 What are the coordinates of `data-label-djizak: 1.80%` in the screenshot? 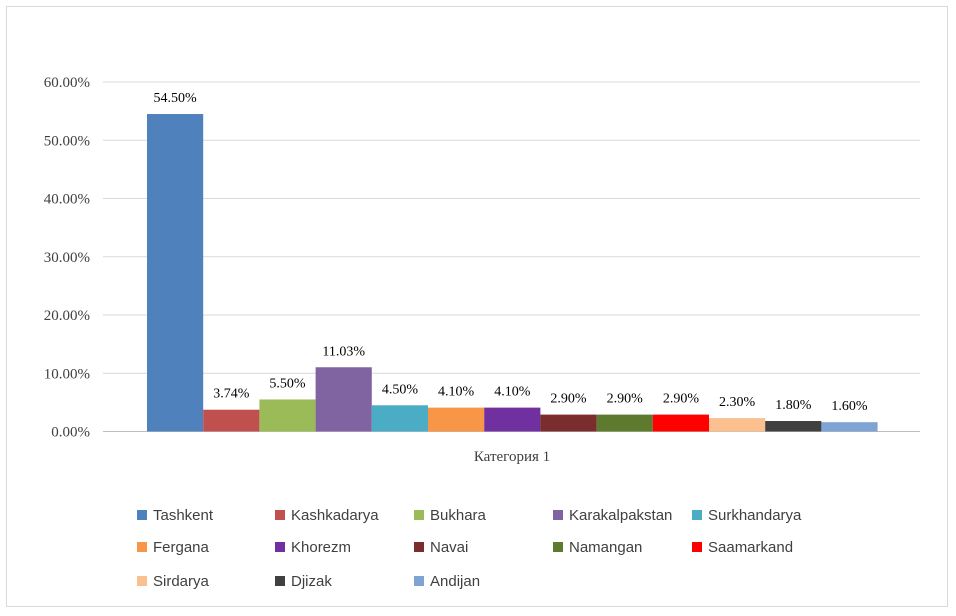 It's located at (793, 405).